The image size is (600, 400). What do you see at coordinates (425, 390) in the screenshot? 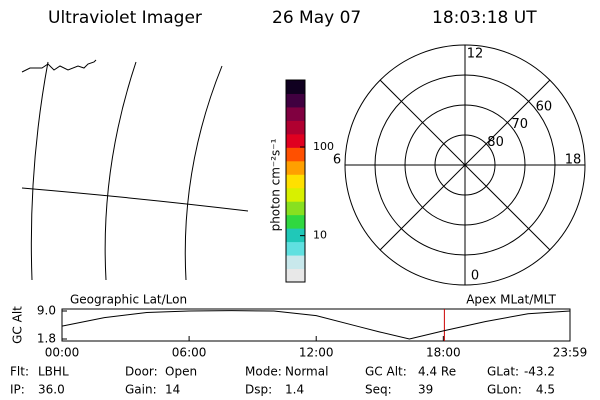
I see `info-value: 39` at bounding box center [425, 390].